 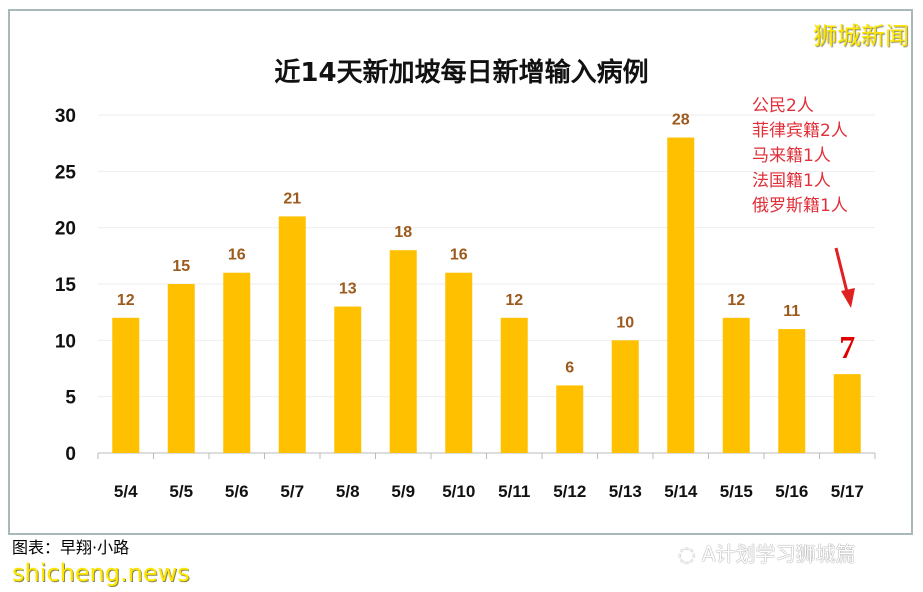 What do you see at coordinates (181, 491) in the screenshot?
I see `x-tick-label: 5/5` at bounding box center [181, 491].